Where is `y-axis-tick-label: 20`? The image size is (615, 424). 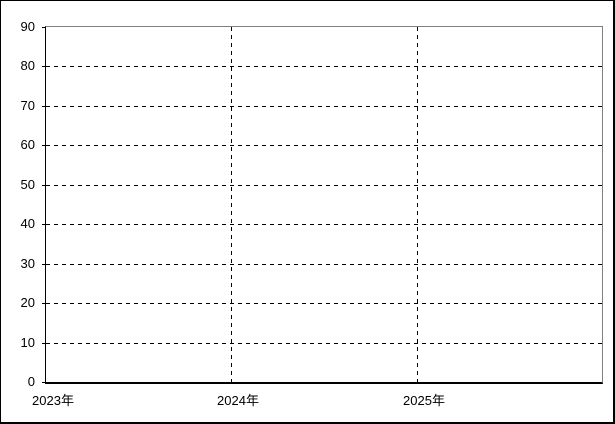 y-axis-tick-label: 20 is located at coordinates (27, 302).